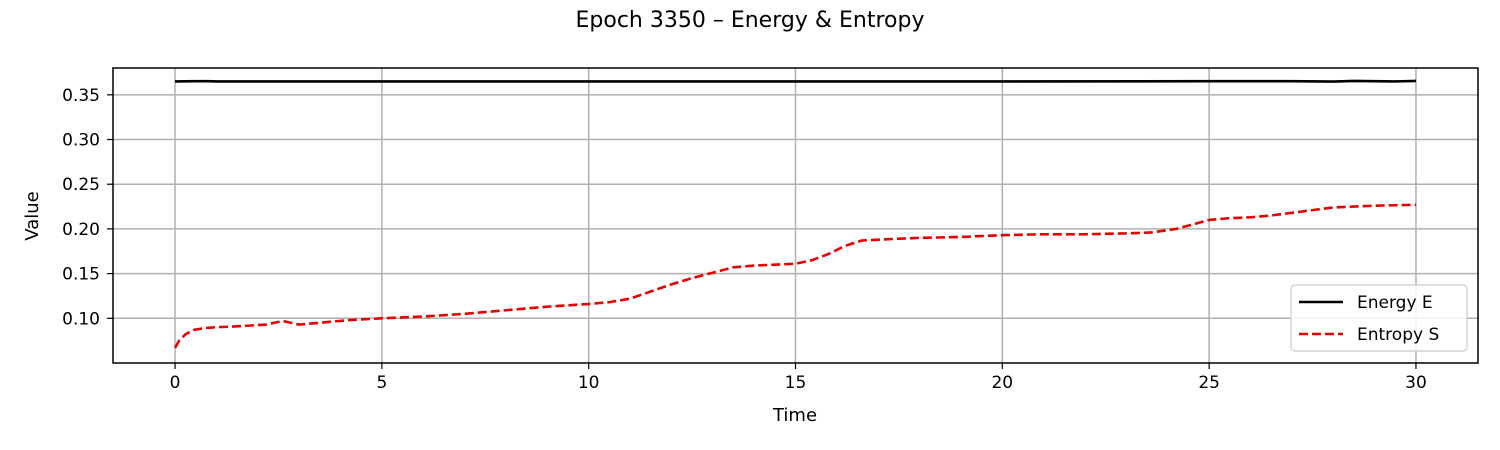 Image resolution: width=1500 pixels, height=450 pixels. I want to click on series-line-energy, so click(795, 81).